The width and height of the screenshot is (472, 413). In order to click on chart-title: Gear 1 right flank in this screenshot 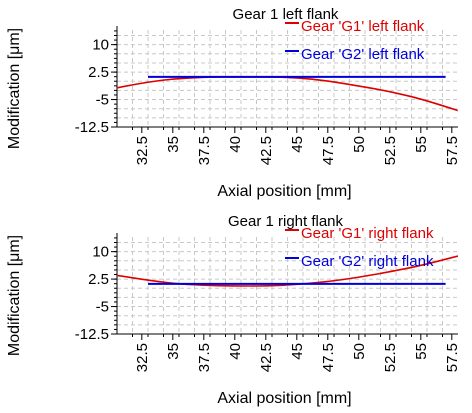, I will do `click(286, 221)`.